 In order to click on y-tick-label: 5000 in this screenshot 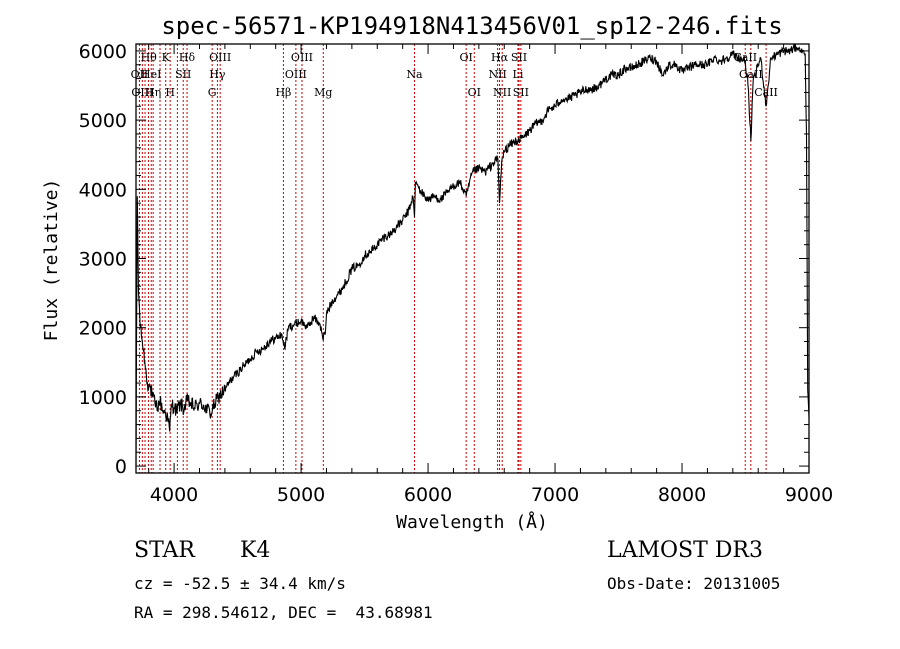, I will do `click(103, 121)`.